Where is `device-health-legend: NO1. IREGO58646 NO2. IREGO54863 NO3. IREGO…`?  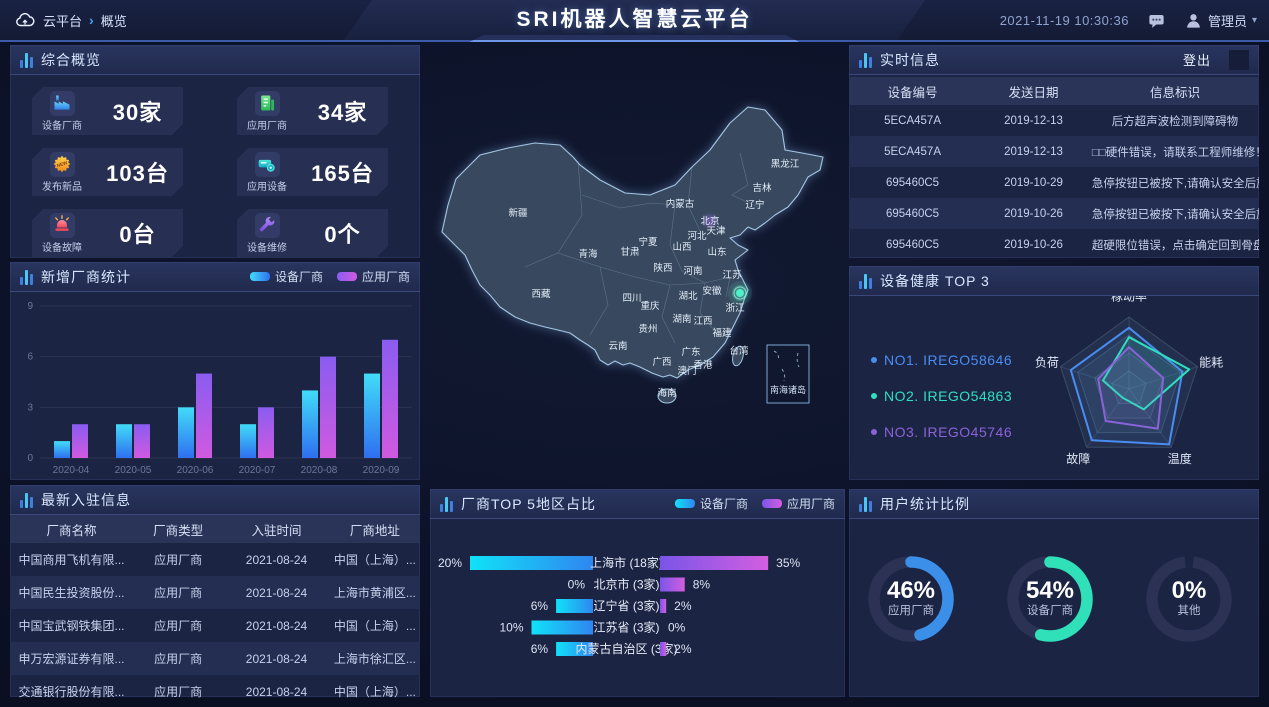 device-health-legend: NO1. IREGO58646 NO2. IREGO54863 NO3. IREGO… is located at coordinates (941, 396).